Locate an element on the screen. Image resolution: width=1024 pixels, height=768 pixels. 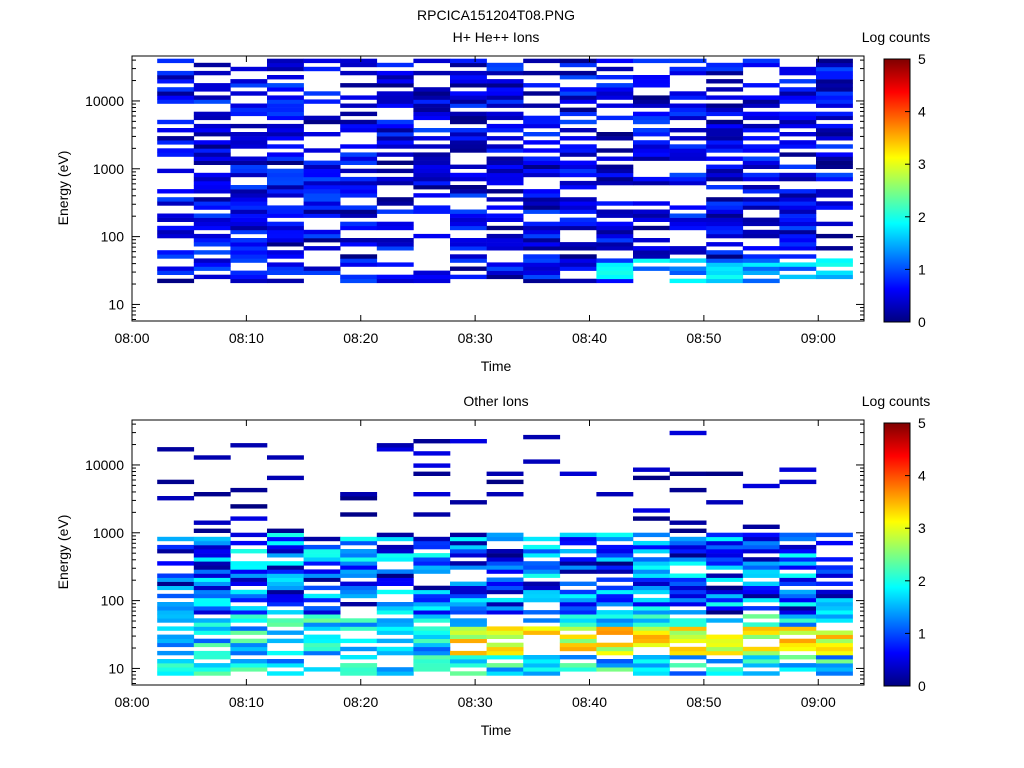
x-tick-label: 08:10 is located at coordinates (246, 338).